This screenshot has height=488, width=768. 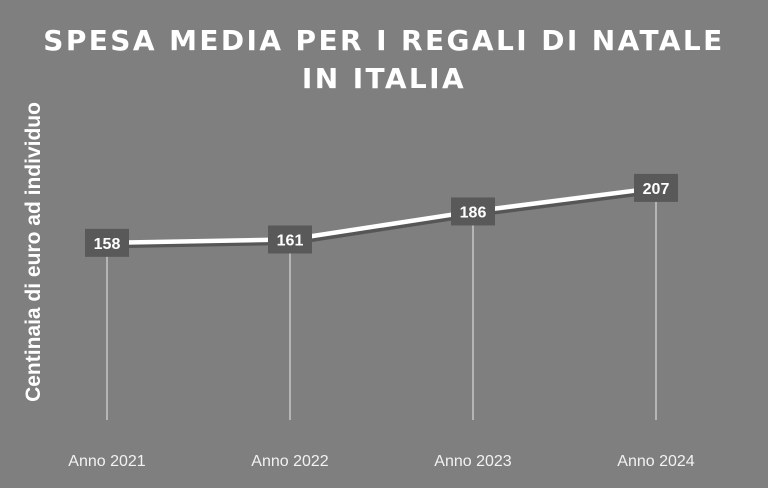 I want to click on chart-title-line-1: SPESA MEDIA PER I REGALI DI NATALE, so click(x=383, y=40).